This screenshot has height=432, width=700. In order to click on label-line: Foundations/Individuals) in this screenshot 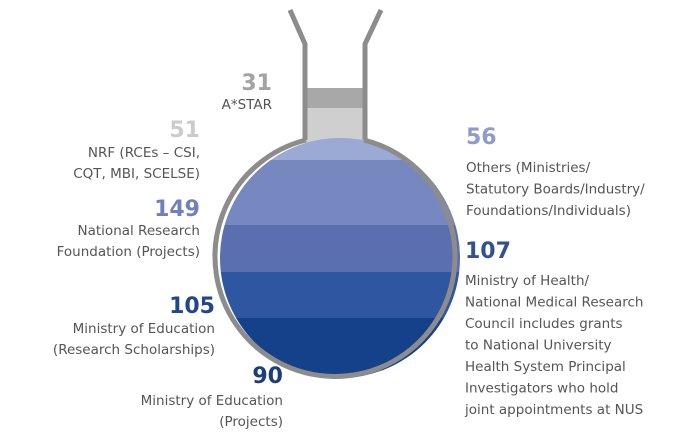, I will do `click(548, 211)`.